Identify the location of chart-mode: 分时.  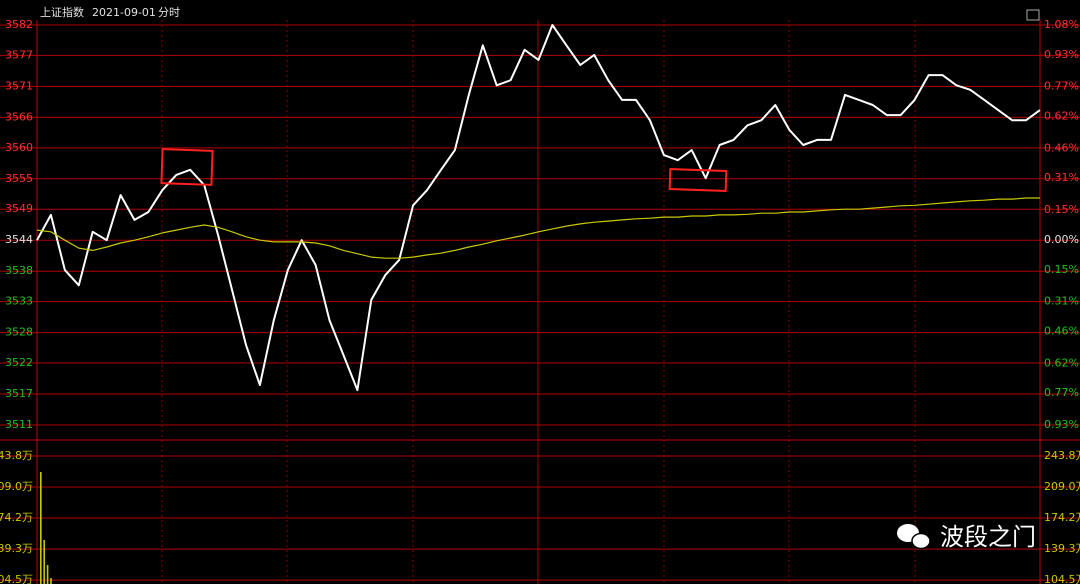
(169, 12).